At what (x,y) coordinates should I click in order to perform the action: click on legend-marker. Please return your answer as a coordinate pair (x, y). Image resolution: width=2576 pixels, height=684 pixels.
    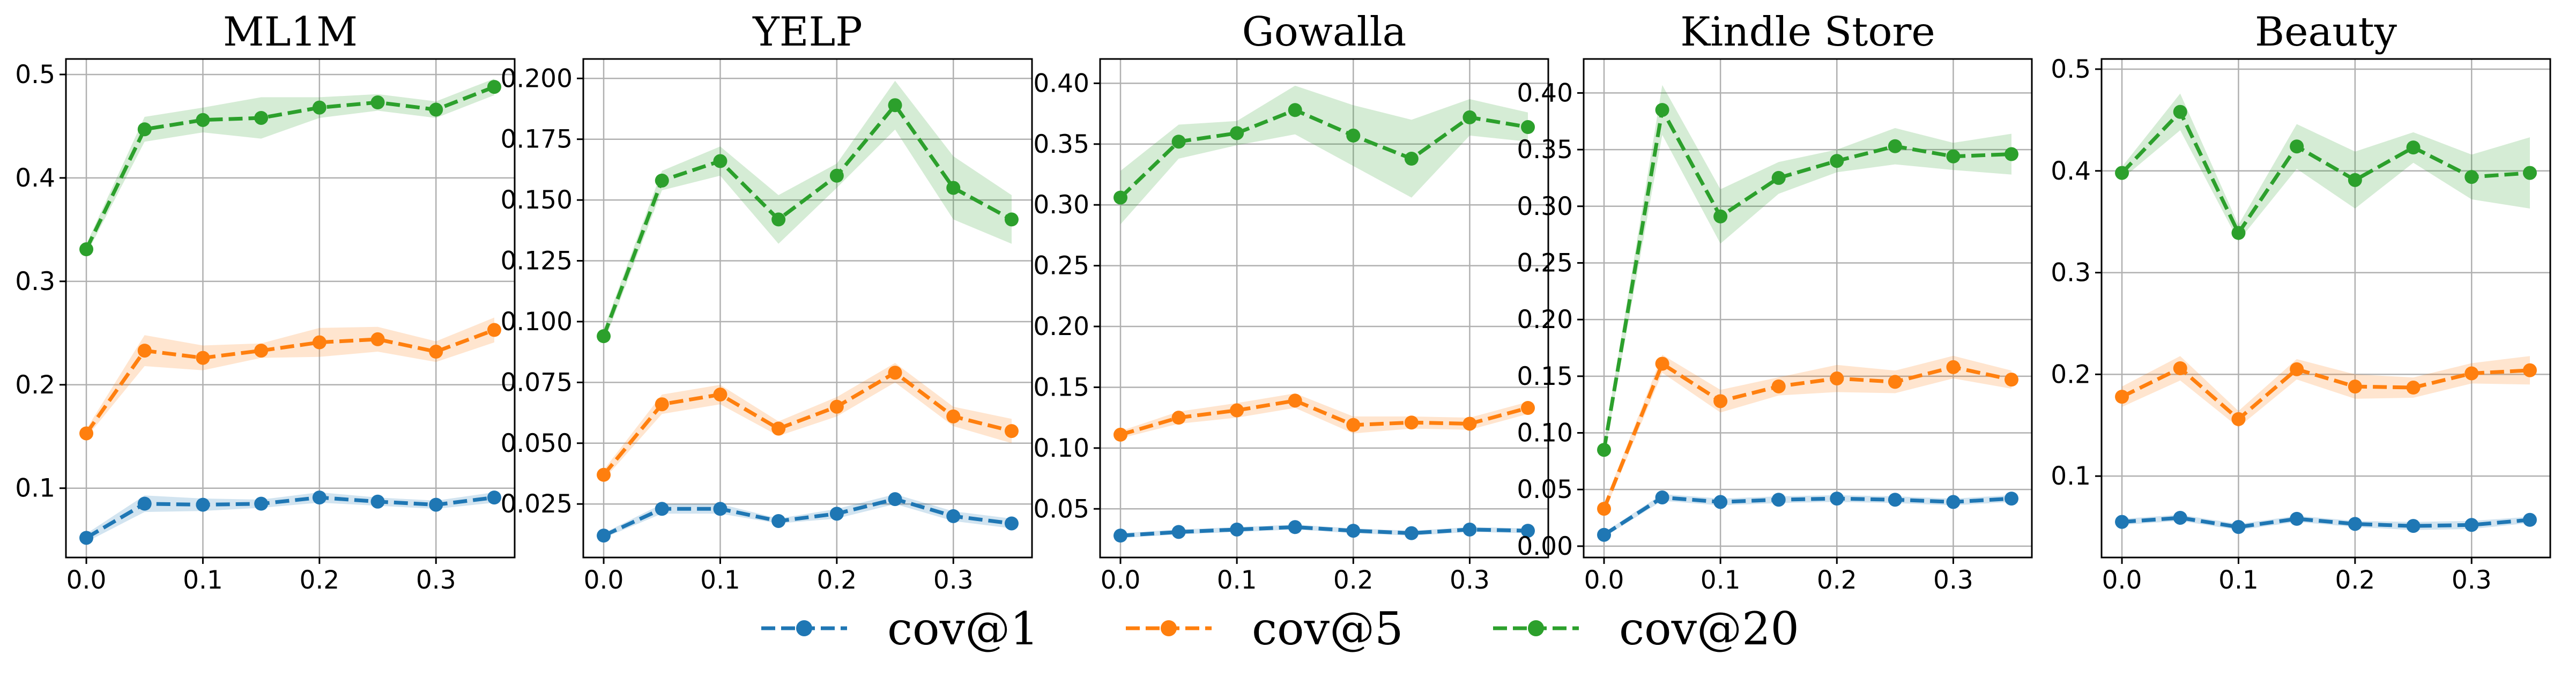
    Looking at the image, I should click on (1169, 628).